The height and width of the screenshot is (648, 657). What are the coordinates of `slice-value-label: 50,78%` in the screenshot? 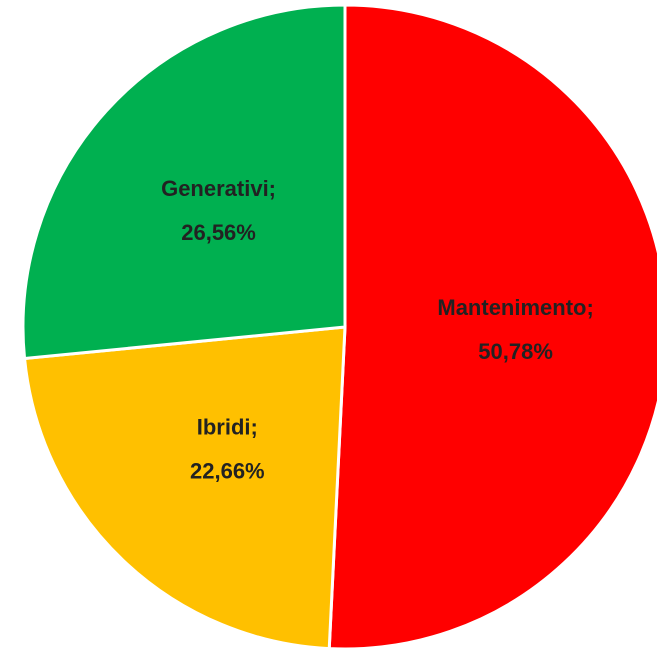 It's located at (515, 351).